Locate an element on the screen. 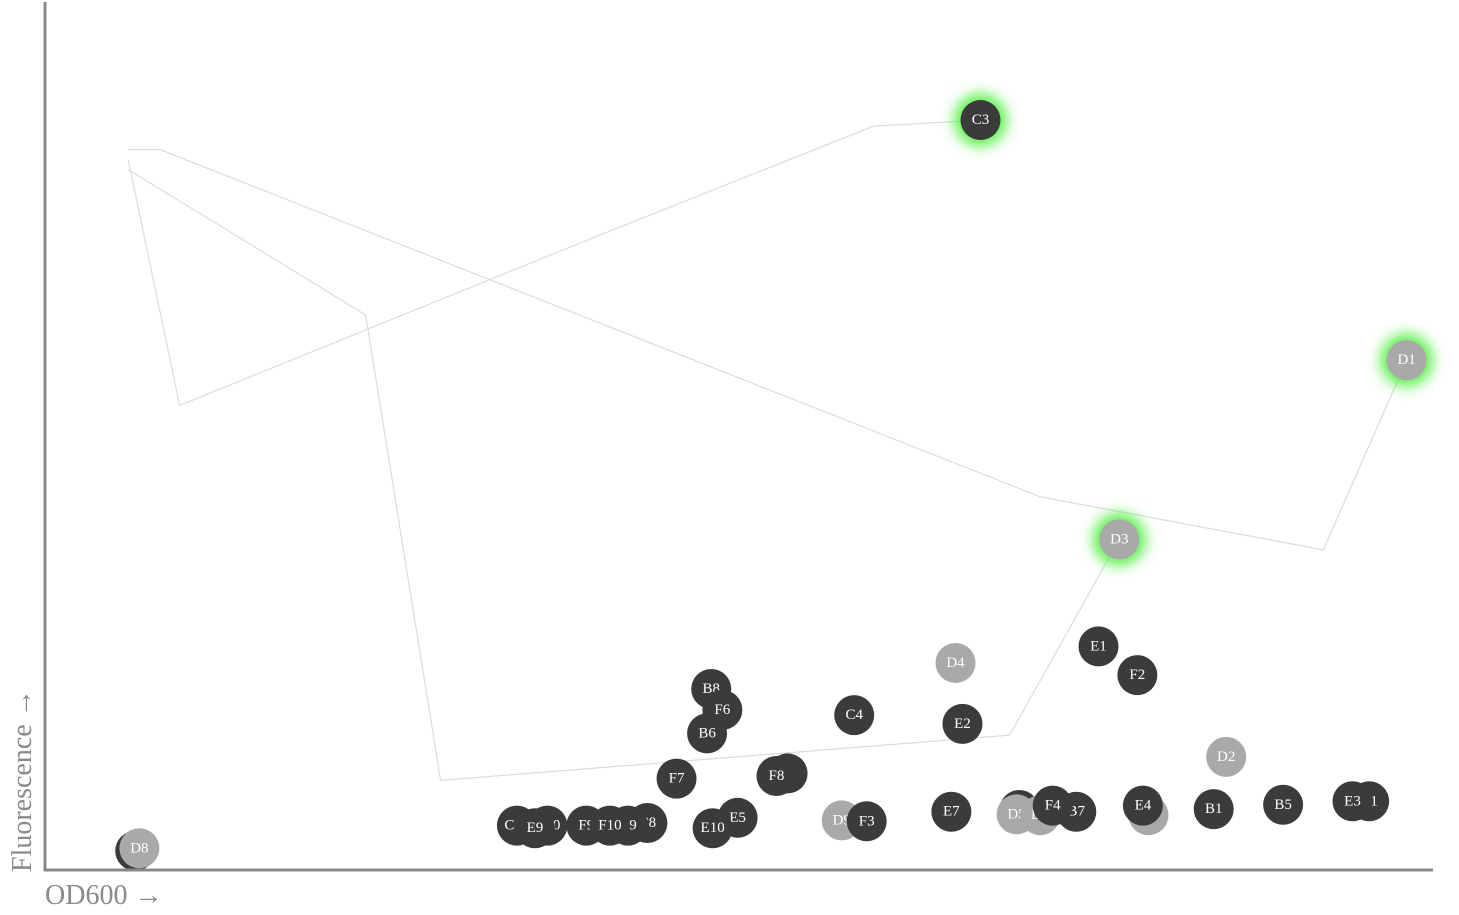 The width and height of the screenshot is (1459, 915). point-label: F2 is located at coordinates (1137, 675).